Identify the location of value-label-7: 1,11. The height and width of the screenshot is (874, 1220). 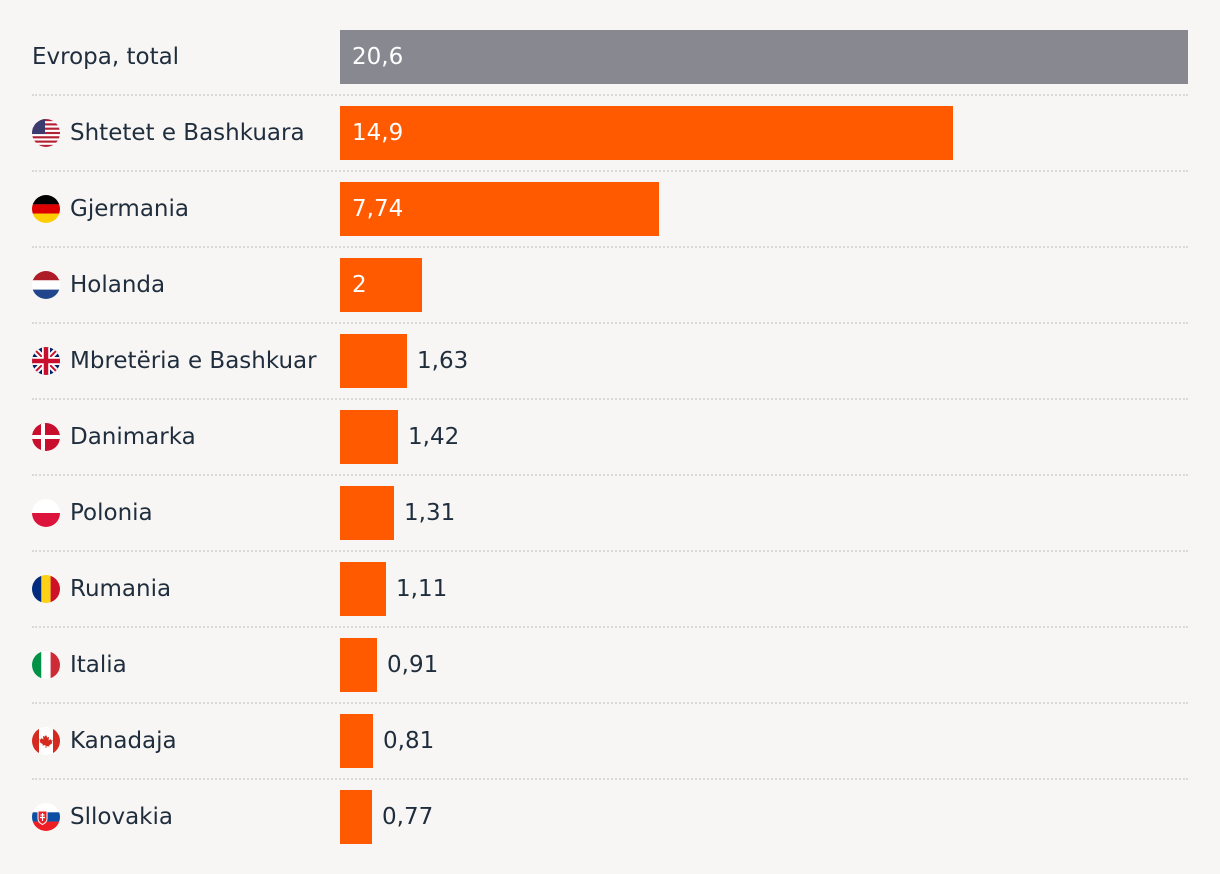
(422, 589).